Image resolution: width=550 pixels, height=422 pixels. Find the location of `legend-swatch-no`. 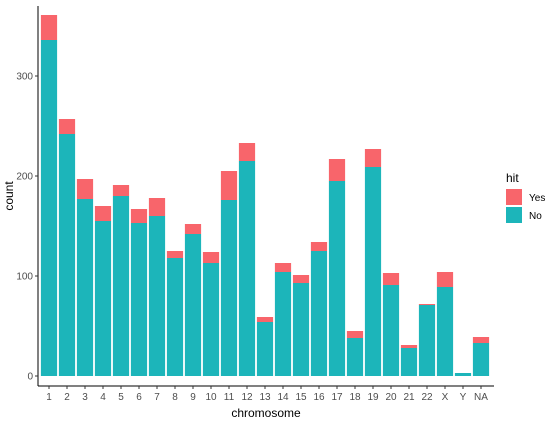

legend-swatch-no is located at coordinates (514, 215).